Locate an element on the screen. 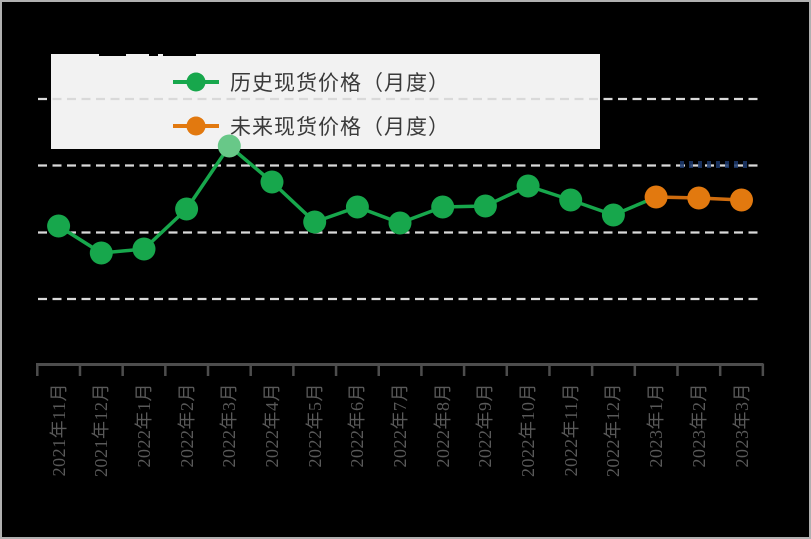  x-axis-label: 2022年3月 is located at coordinates (229, 425).